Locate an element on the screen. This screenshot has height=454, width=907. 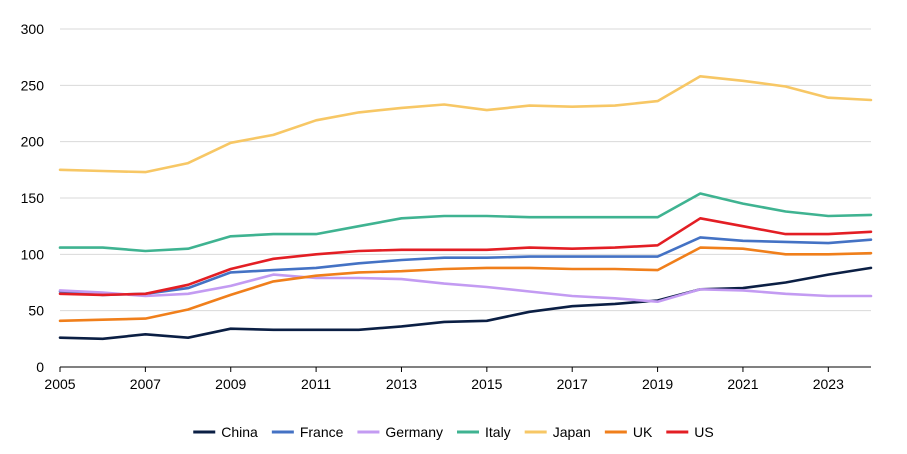
series-line-germany is located at coordinates (465, 288).